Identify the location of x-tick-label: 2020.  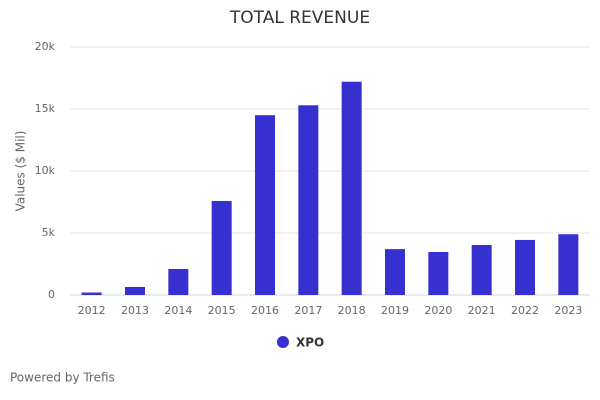
(438, 310).